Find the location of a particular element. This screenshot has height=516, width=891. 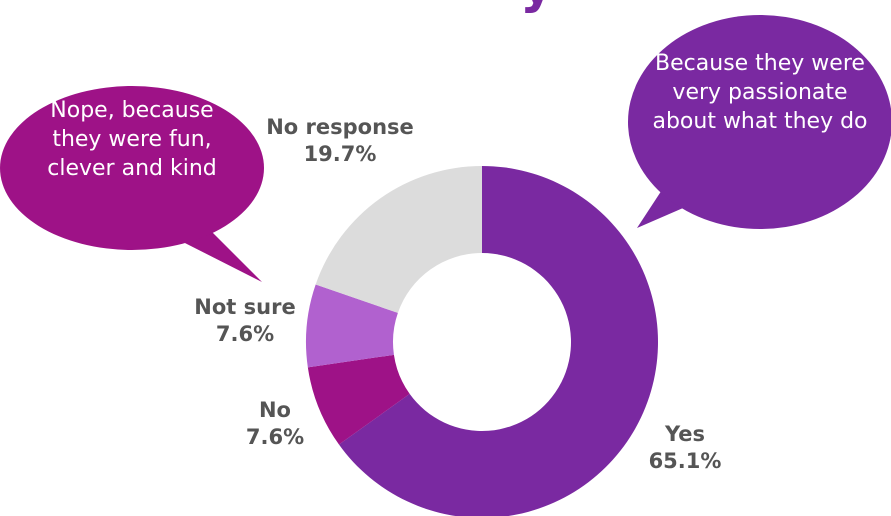

slice-label-yes: Yes 65.1% is located at coordinates (685, 448).